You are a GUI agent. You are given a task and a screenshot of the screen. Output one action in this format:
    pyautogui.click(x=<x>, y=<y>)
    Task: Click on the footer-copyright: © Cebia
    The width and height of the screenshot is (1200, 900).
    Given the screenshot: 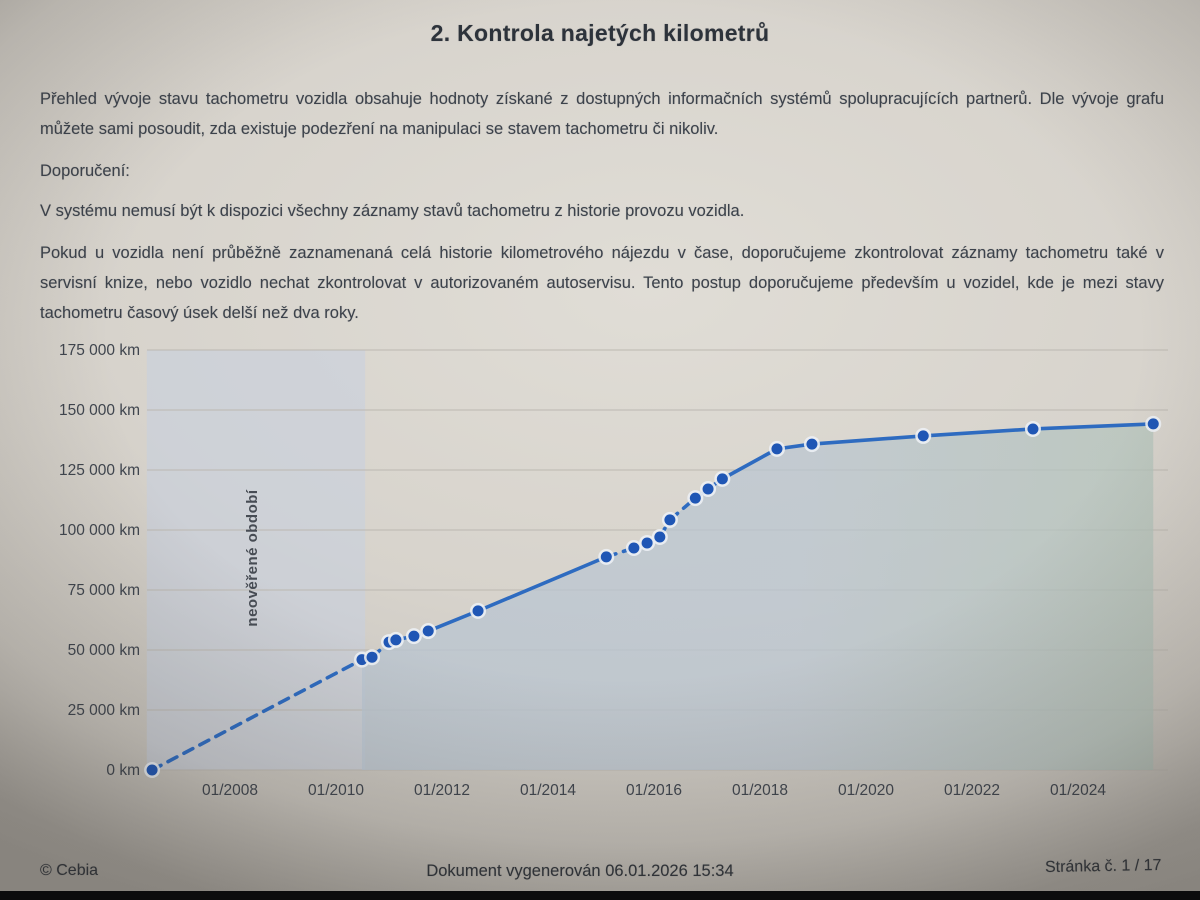 What is the action you would take?
    pyautogui.click(x=69, y=870)
    